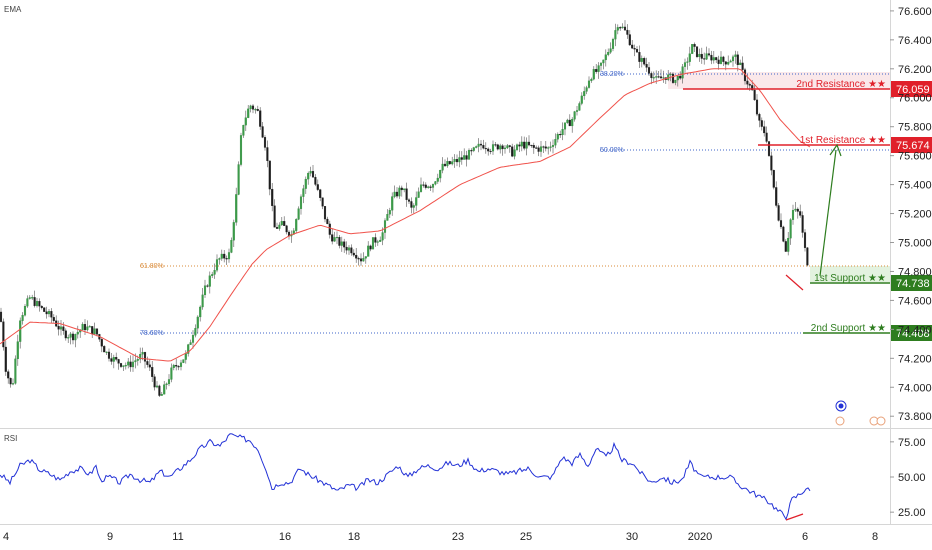 Image resolution: width=932 pixels, height=550 pixels. I want to click on rsi-divergence-line, so click(794, 517).